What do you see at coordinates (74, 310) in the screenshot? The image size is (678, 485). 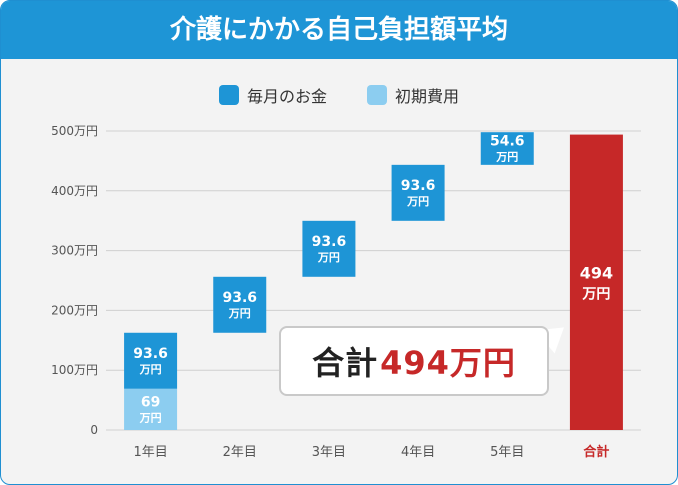 I see `y-tick-label: 200万円` at bounding box center [74, 310].